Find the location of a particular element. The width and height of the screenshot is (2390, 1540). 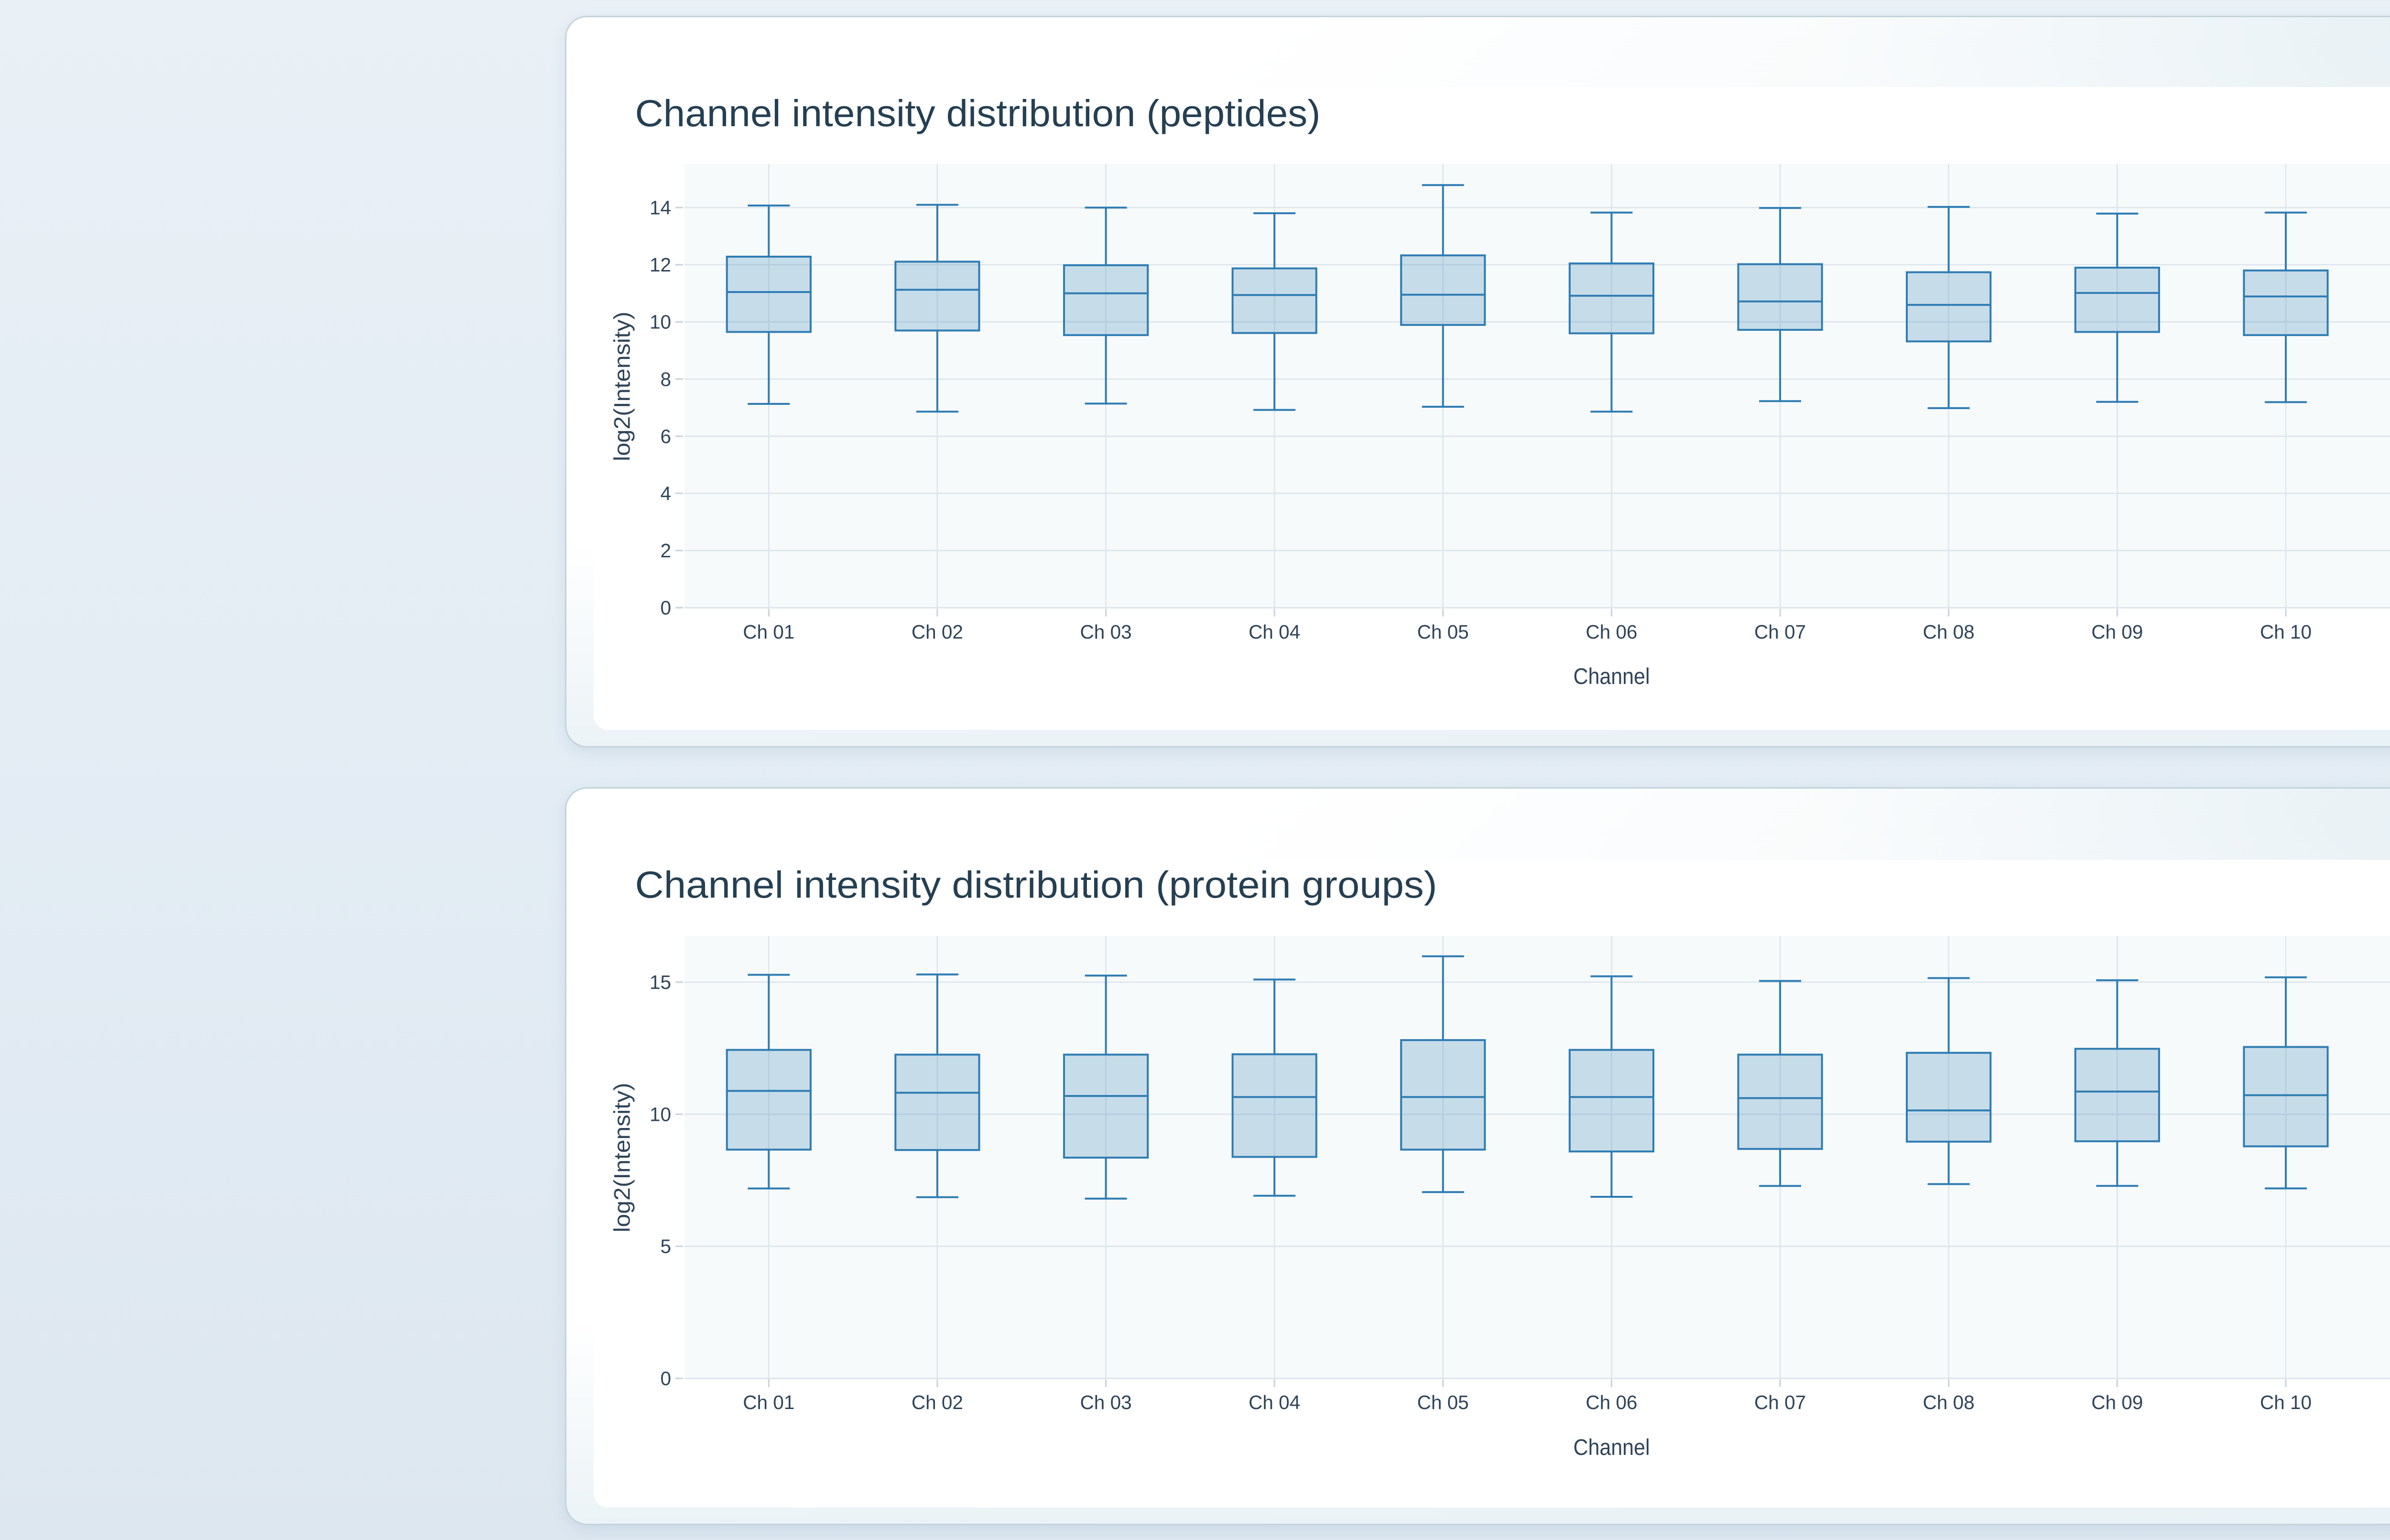

svg-text: 8 is located at coordinates (665, 379).